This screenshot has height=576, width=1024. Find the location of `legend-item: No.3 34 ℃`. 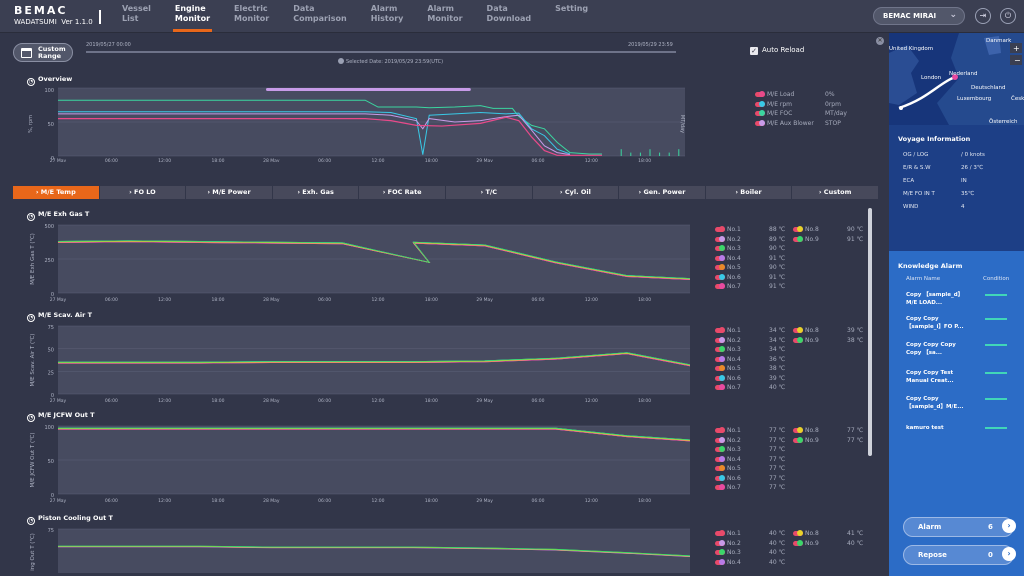

legend-item: No.3 34 ℃ is located at coordinates (750, 350).